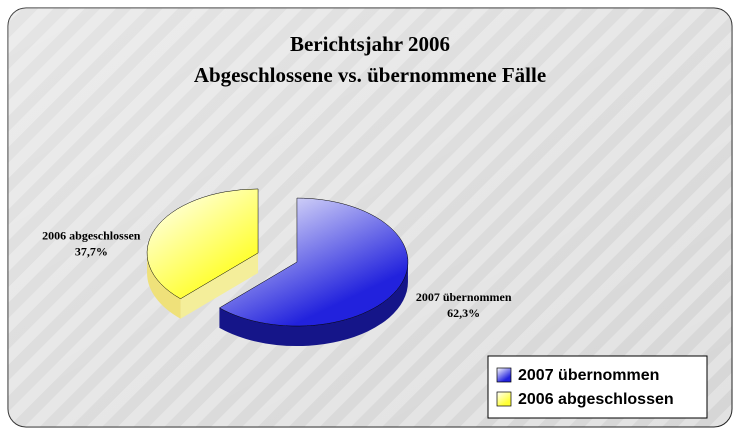  What do you see at coordinates (91, 251) in the screenshot?
I see `data-label-value: 37,7%` at bounding box center [91, 251].